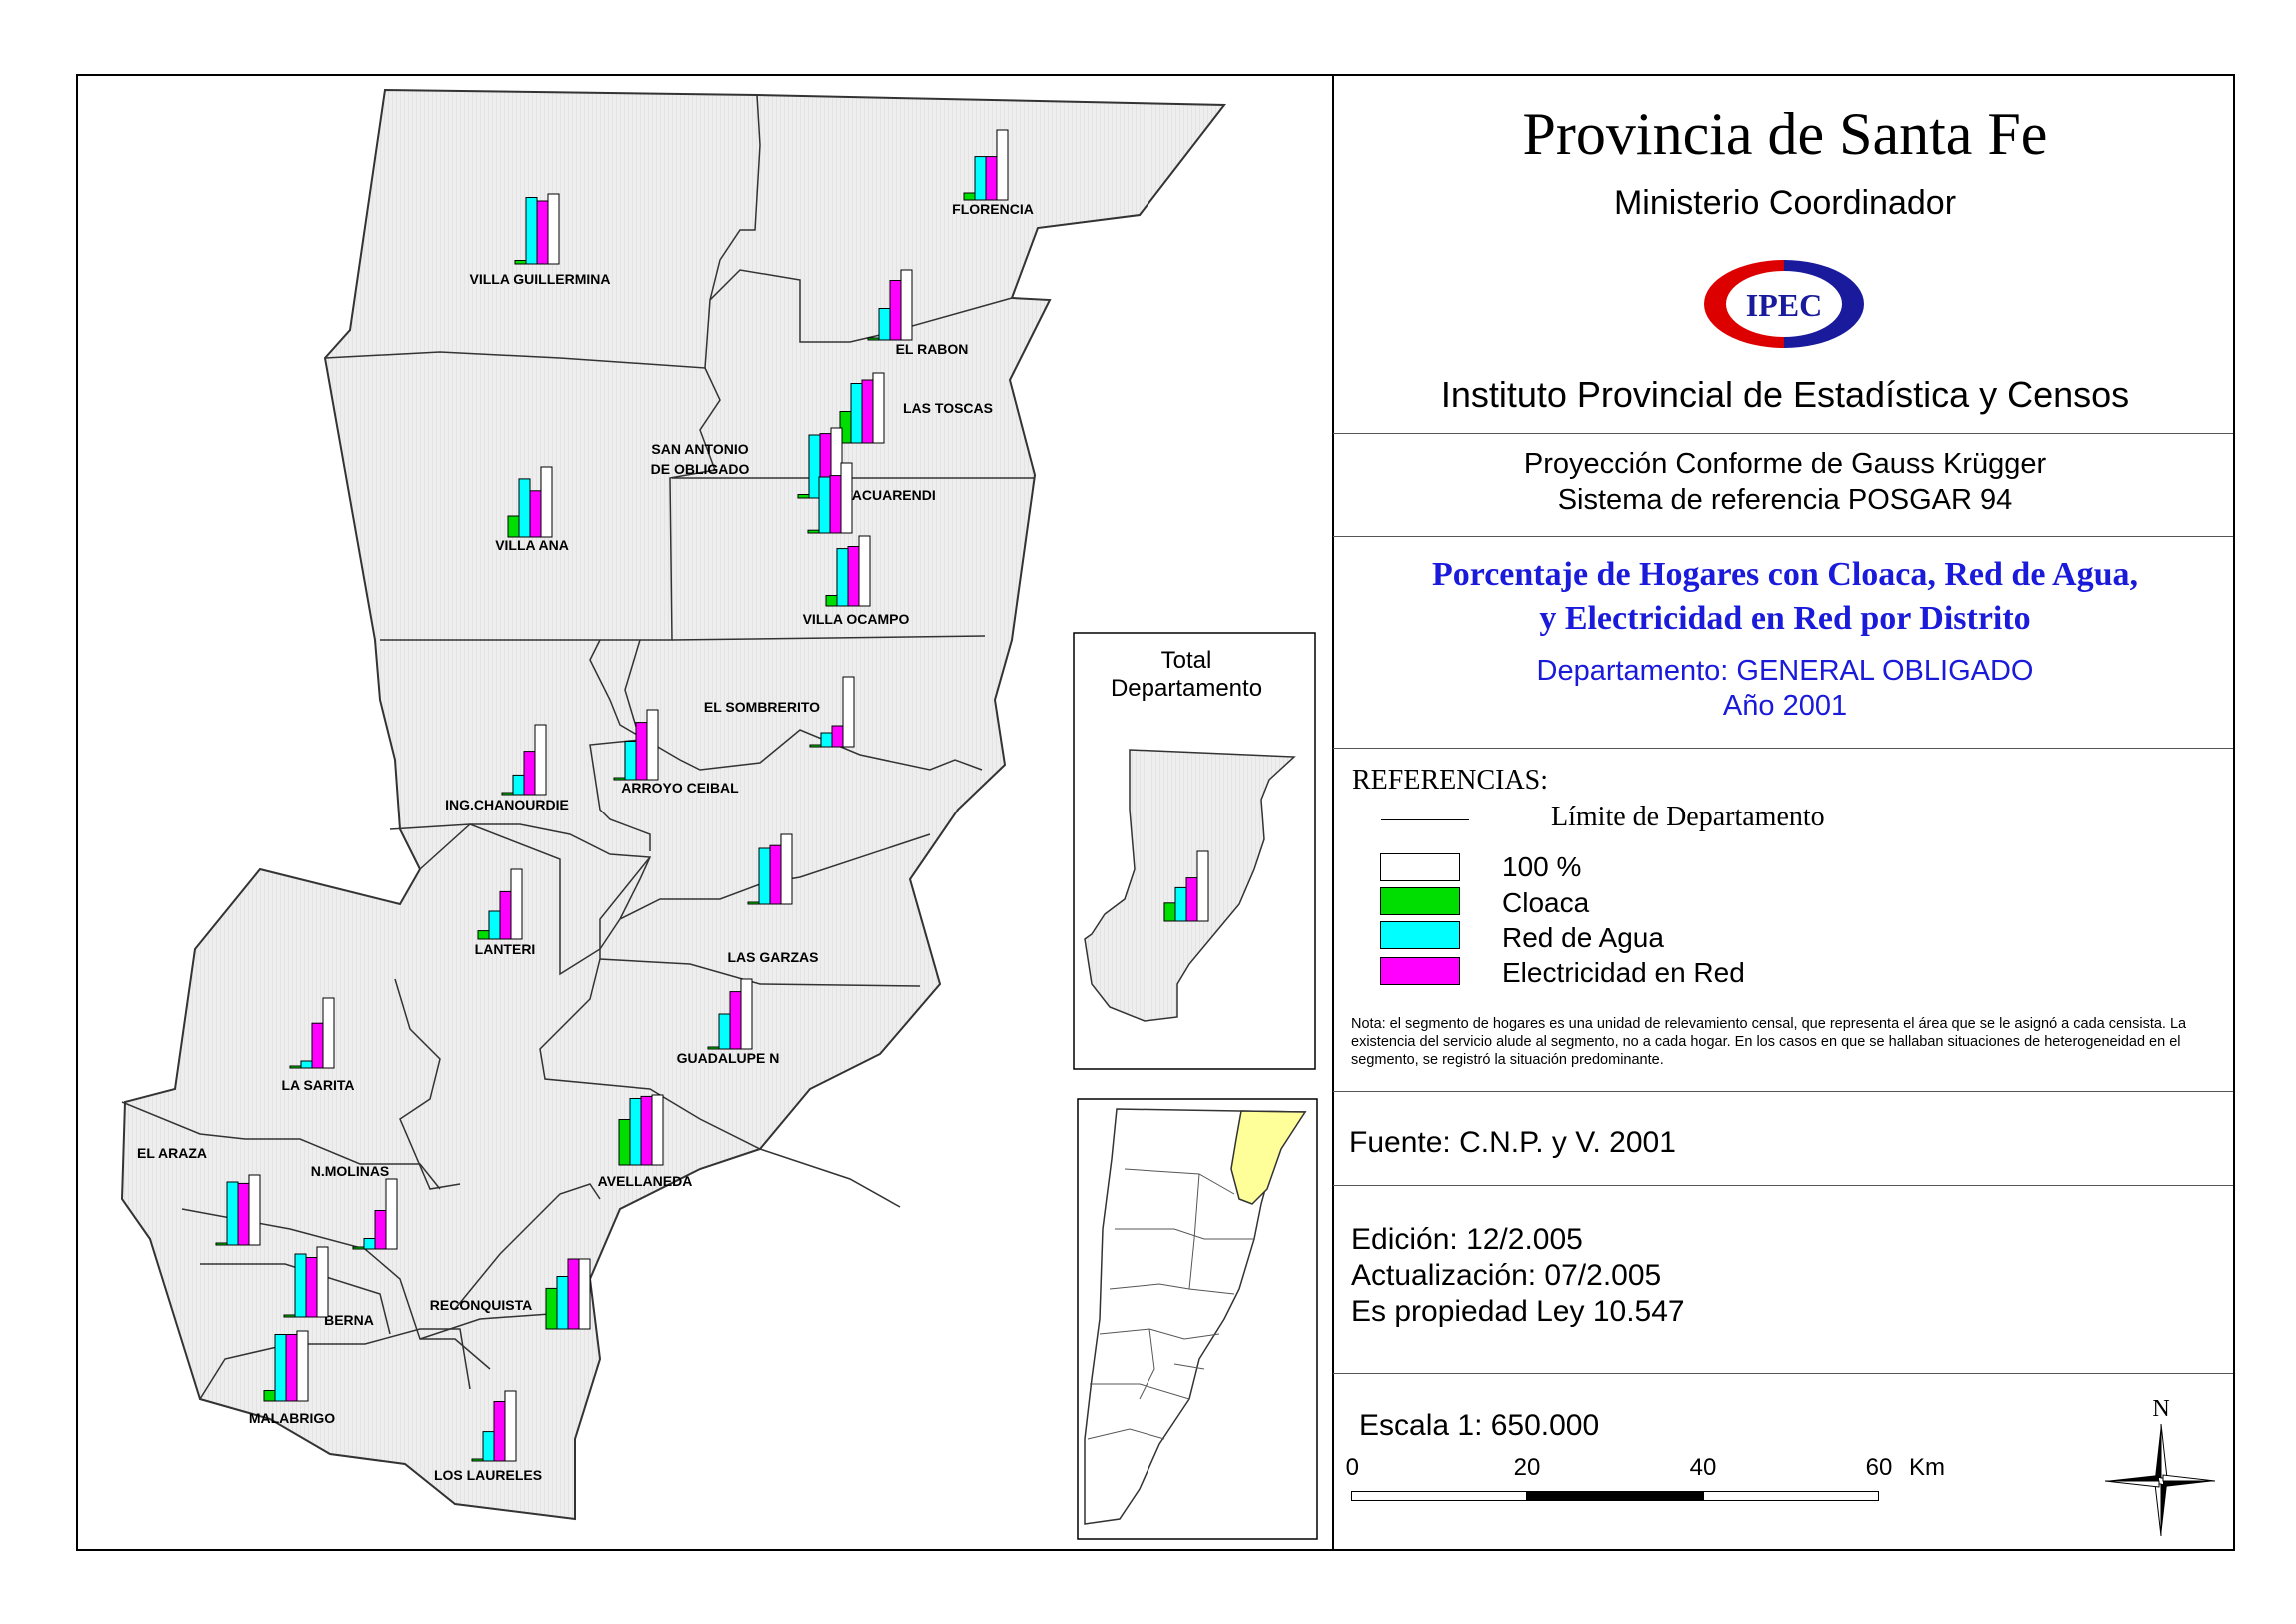 The height and width of the screenshot is (1624, 2296). Describe the element at coordinates (680, 788) in the screenshot. I see `district-label: ARROYO CEIBAL` at that location.